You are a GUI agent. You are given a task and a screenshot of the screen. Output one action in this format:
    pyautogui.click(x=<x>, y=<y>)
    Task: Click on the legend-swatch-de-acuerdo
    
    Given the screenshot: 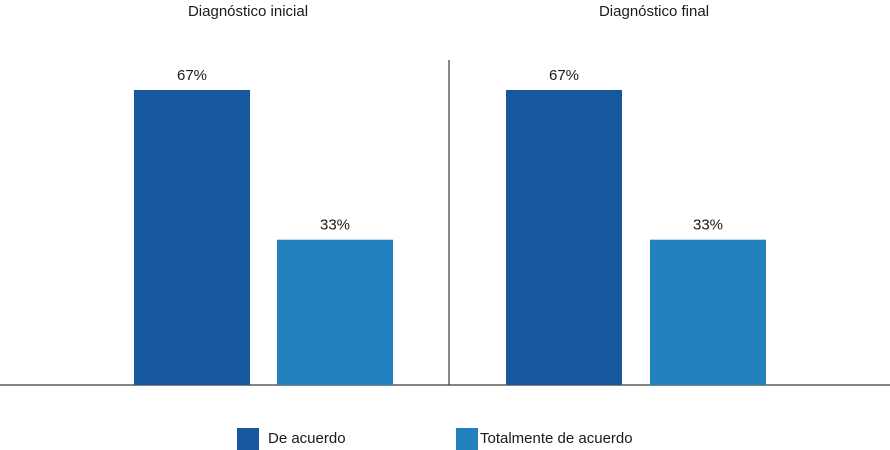 What is the action you would take?
    pyautogui.click(x=248, y=439)
    